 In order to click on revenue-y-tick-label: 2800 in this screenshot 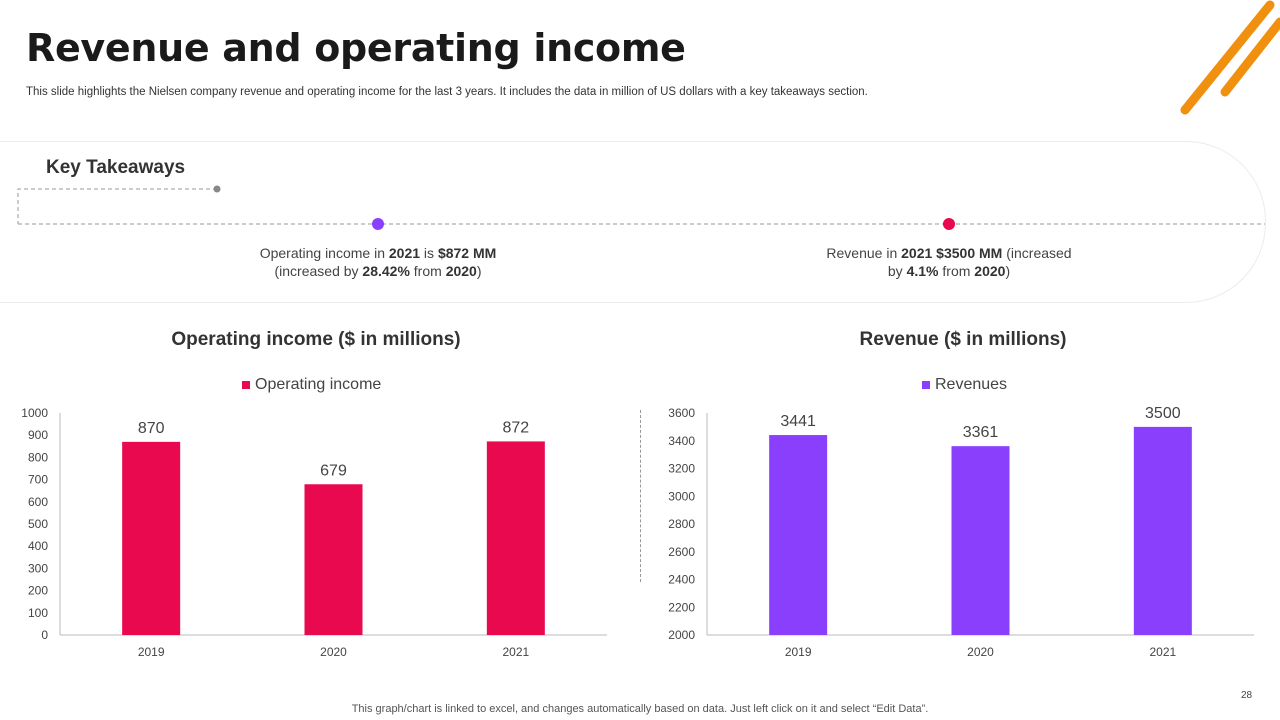, I will do `click(681, 524)`.